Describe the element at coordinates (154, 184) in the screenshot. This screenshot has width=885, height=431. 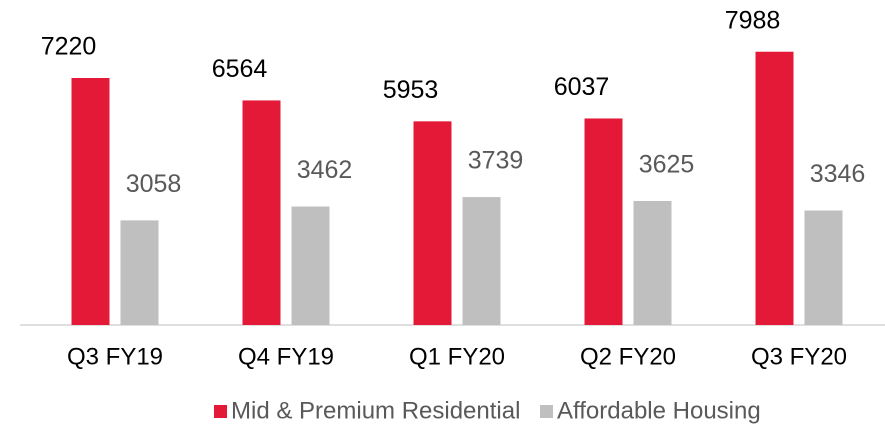
I see `data-label: 3058` at that location.